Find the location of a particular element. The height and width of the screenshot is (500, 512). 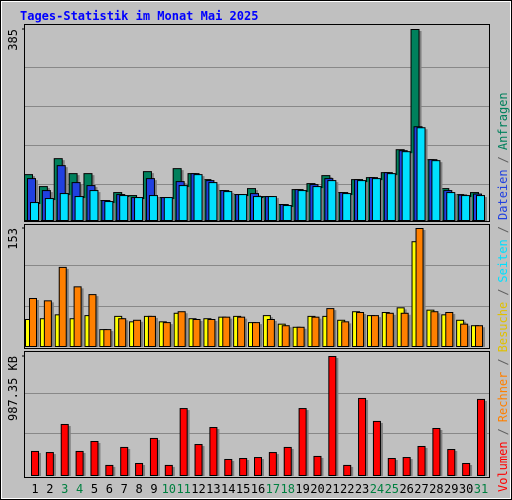

x-tick-label: 8 is located at coordinates (138, 489).